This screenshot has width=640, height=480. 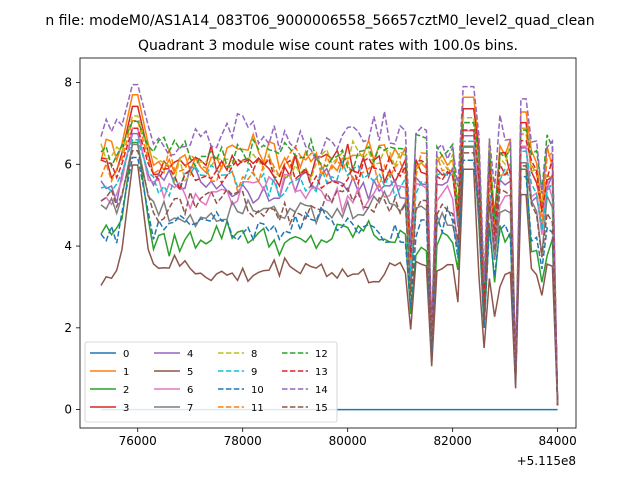 What do you see at coordinates (558, 441) in the screenshot?
I see `x-tick-label: 84000` at bounding box center [558, 441].